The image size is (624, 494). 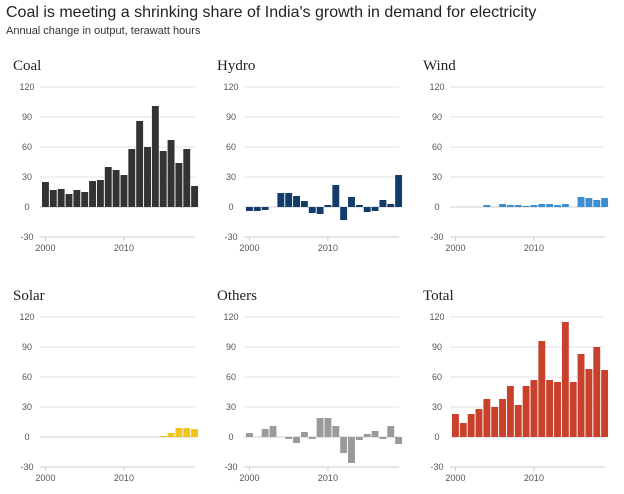 What do you see at coordinates (359, 438) in the screenshot?
I see `bar-others-2014` at bounding box center [359, 438].